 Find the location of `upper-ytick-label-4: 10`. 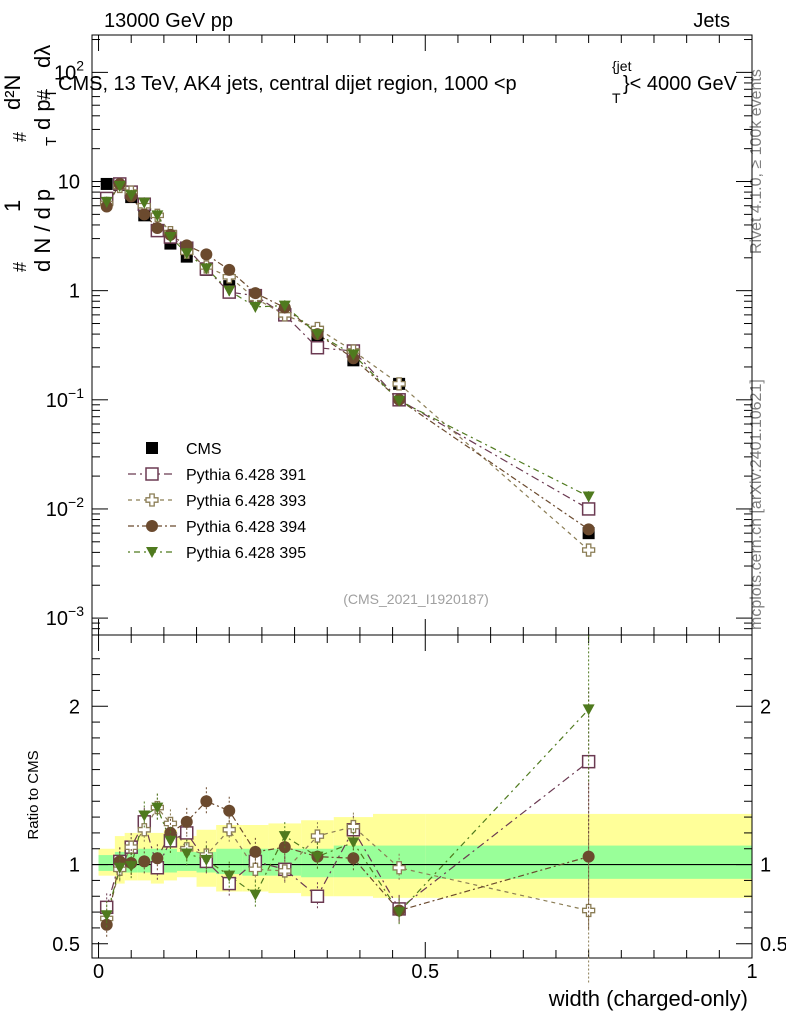

upper-ytick-label-4: 10 is located at coordinates (69, 183).